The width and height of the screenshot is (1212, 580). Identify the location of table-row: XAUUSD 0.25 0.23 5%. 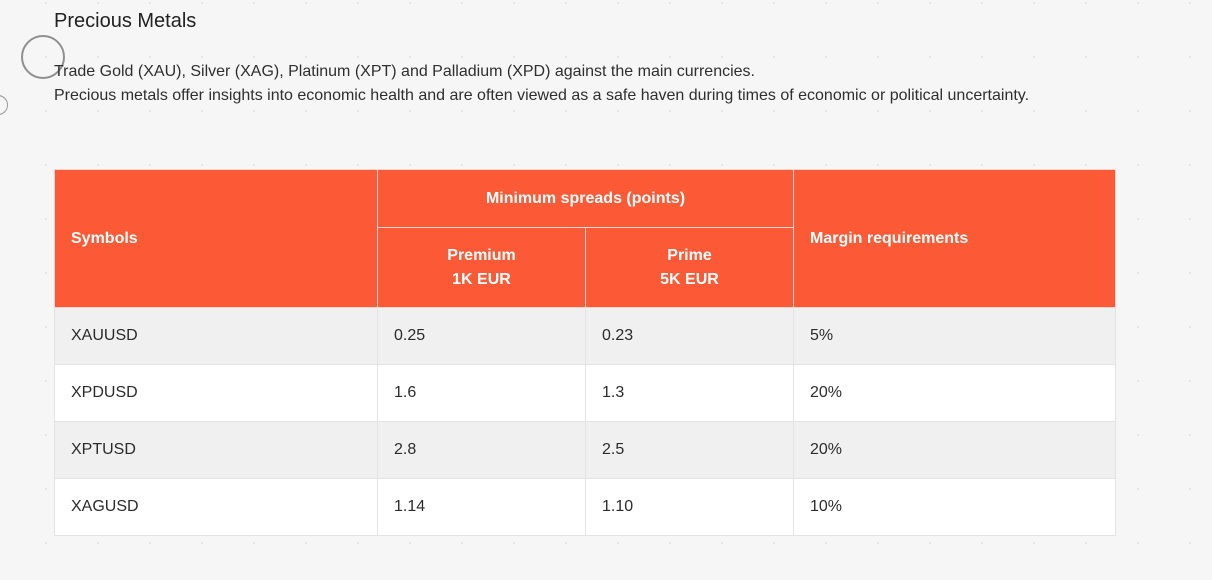
(585, 336).